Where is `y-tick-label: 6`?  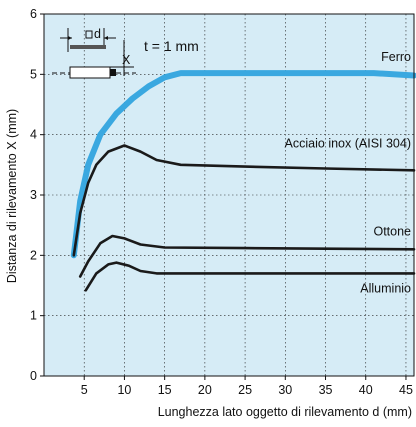 y-tick-label: 6 is located at coordinates (33, 14).